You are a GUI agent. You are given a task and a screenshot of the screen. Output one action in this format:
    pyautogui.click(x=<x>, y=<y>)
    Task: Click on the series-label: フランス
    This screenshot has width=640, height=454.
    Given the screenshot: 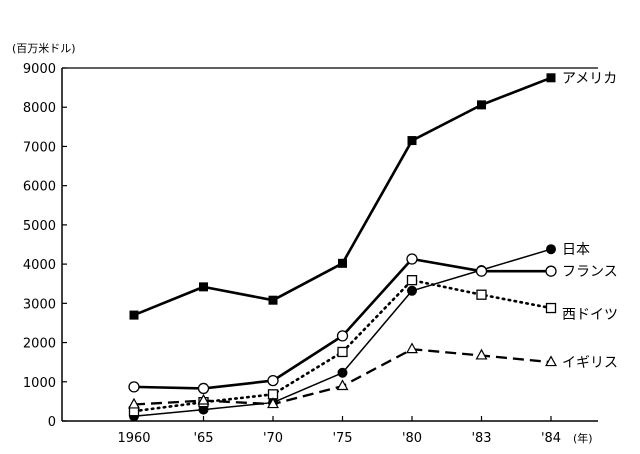 What is the action you would take?
    pyautogui.click(x=590, y=272)
    